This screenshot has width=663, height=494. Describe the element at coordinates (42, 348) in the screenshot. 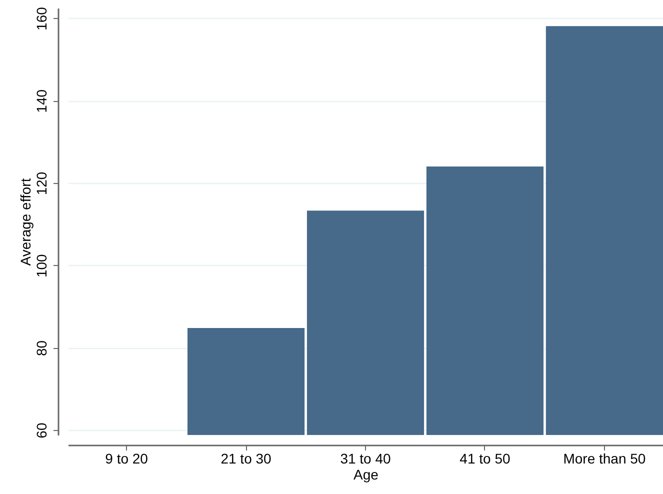

I see `y-tick-label: 80` at that location.